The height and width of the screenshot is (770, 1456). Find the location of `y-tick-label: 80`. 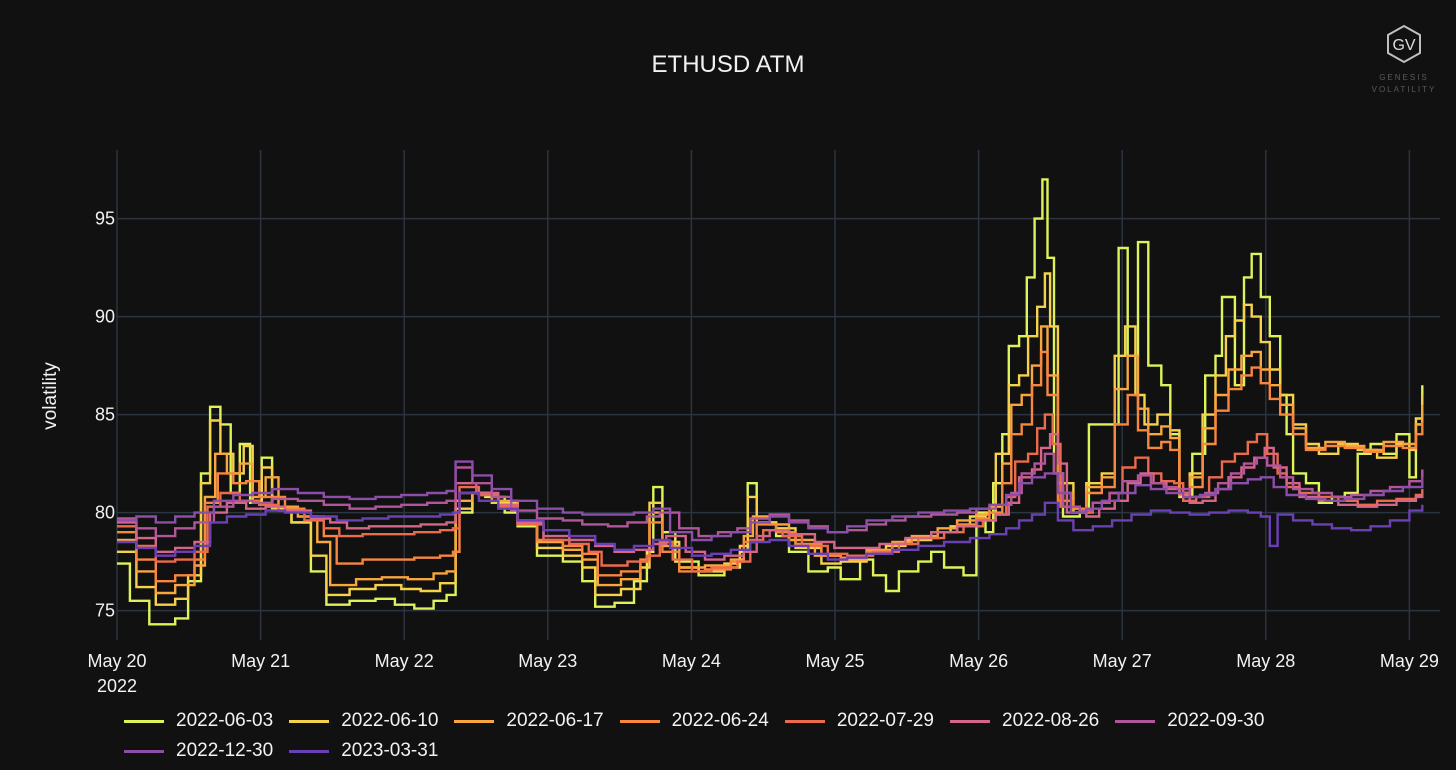

y-tick-label: 80 is located at coordinates (105, 513).